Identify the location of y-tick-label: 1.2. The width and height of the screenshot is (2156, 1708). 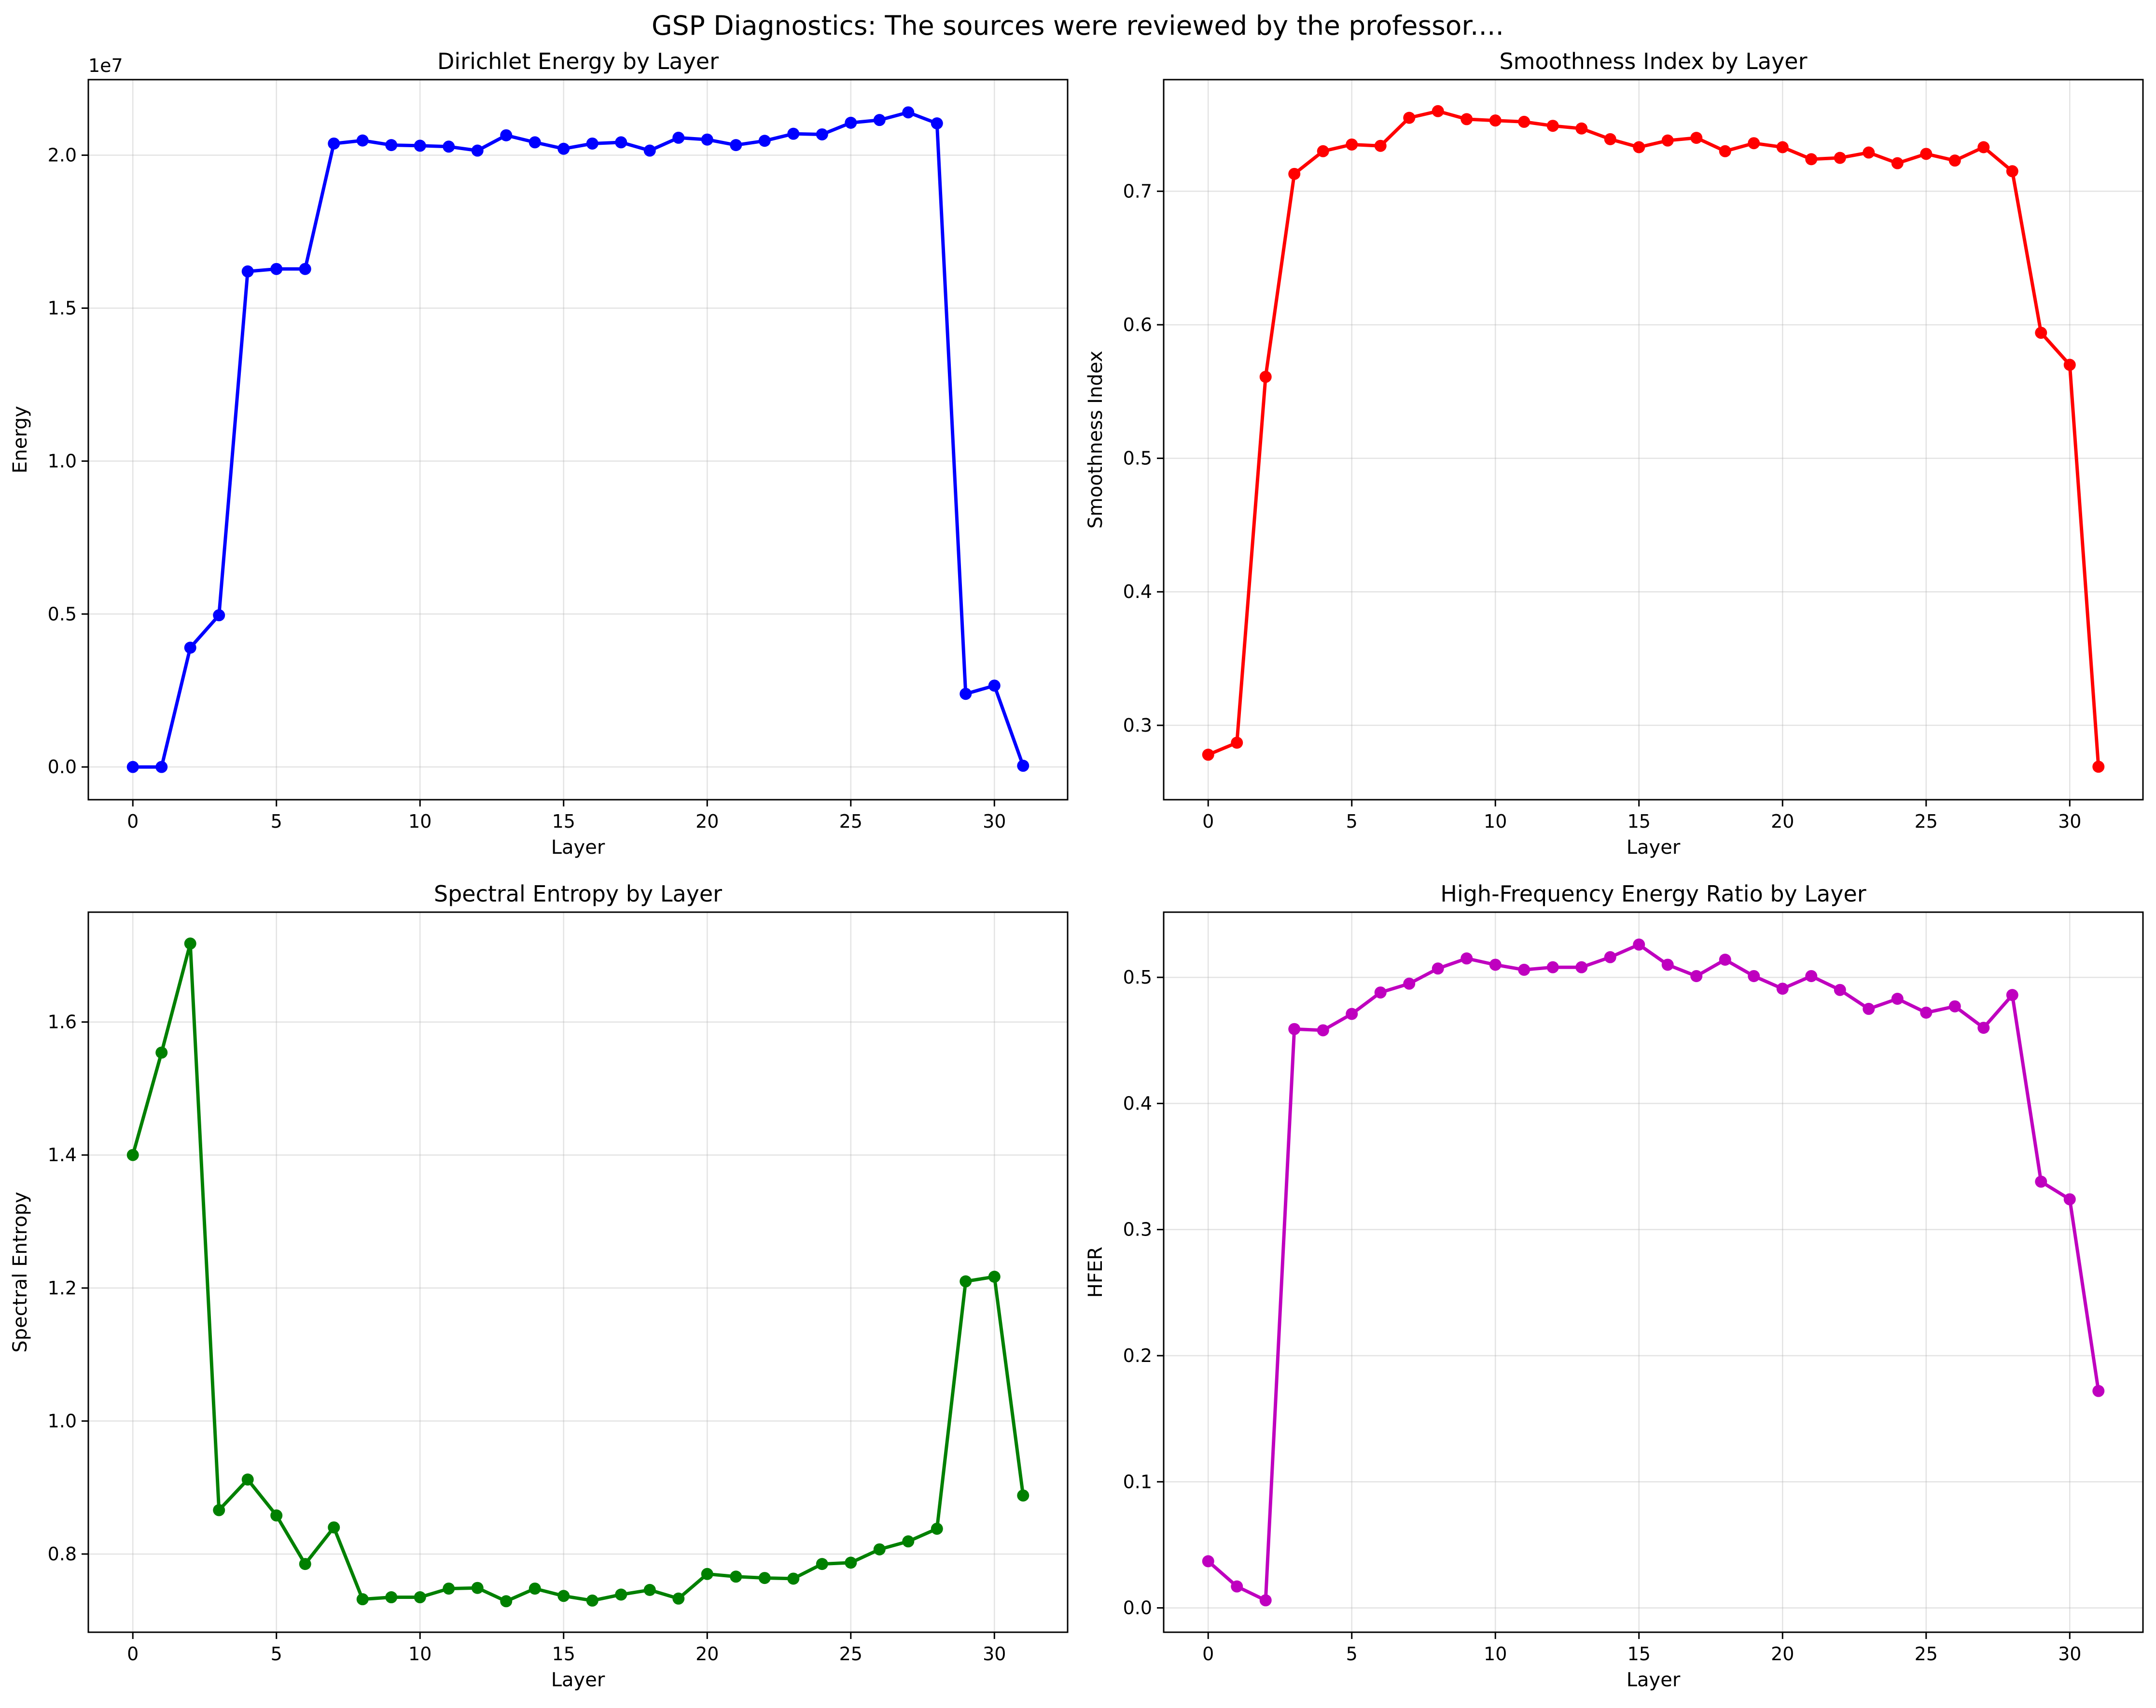
(62, 1288).